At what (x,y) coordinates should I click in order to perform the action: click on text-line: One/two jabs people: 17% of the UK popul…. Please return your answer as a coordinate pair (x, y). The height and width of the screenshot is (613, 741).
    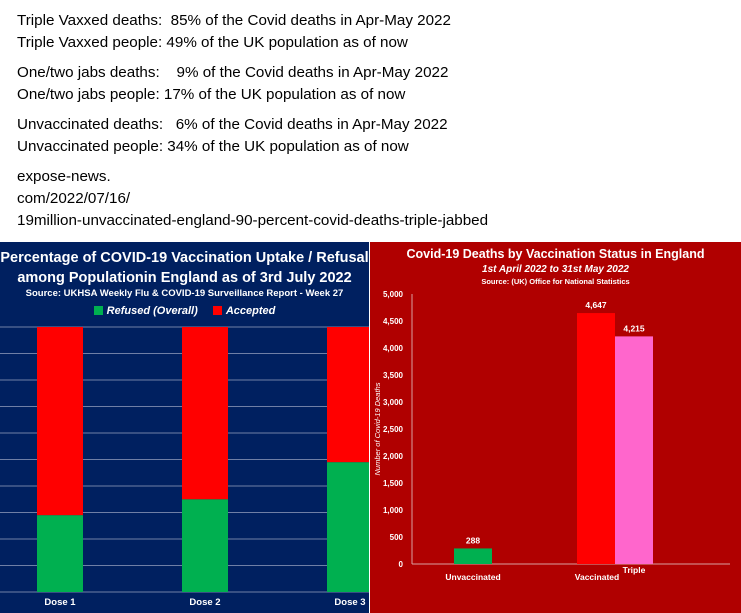
    Looking at the image, I should click on (211, 94).